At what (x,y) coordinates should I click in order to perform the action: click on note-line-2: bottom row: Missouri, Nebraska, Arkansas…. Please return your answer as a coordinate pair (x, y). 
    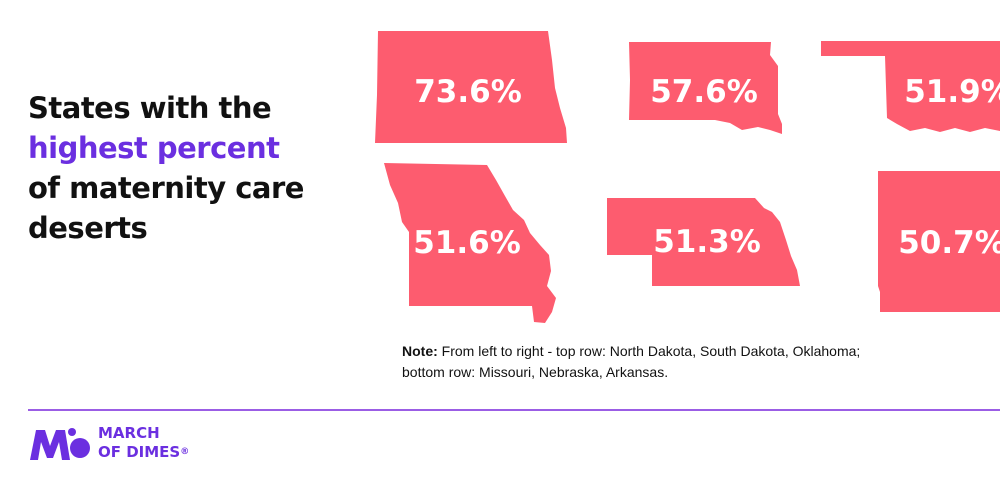
    Looking at the image, I should click on (535, 372).